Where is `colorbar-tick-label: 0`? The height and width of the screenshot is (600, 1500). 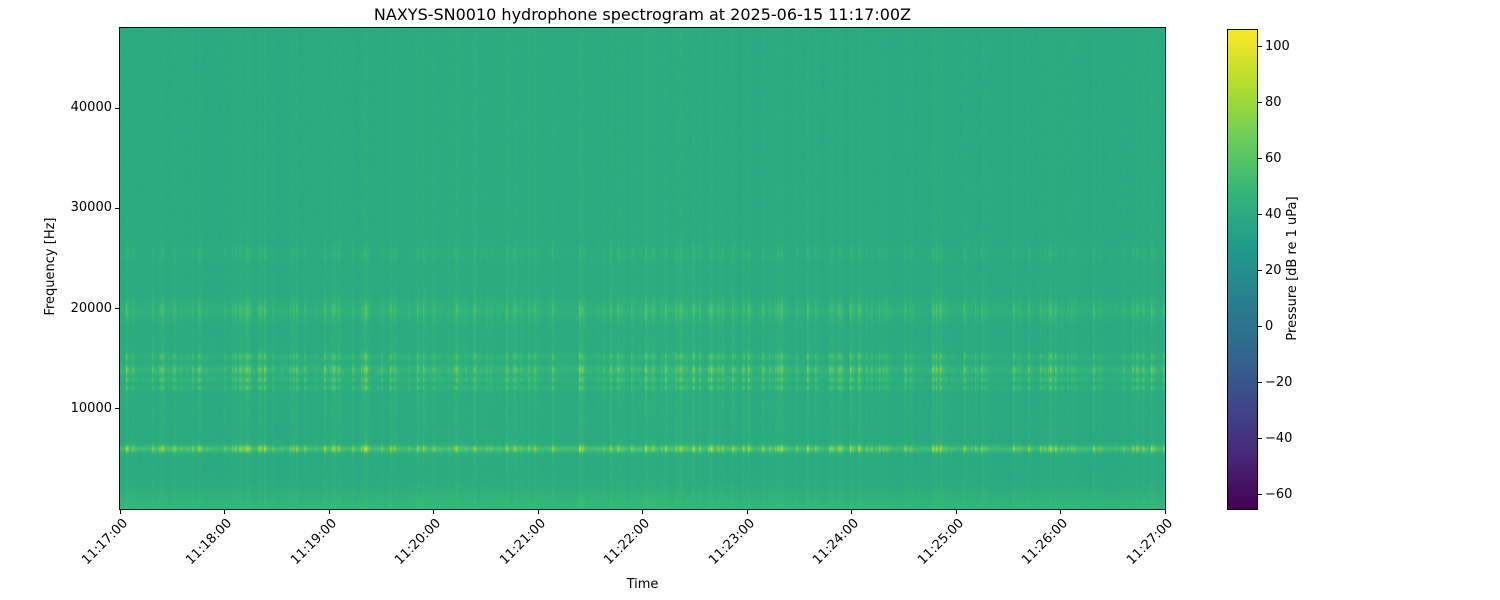
colorbar-tick-label: 0 is located at coordinates (1269, 326).